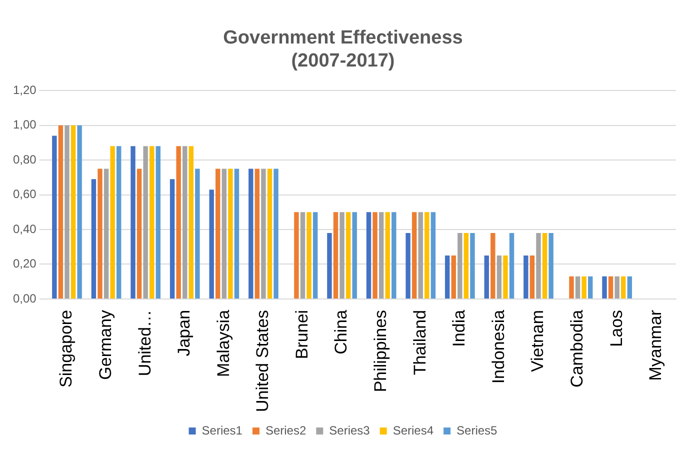 This screenshot has width=696, height=452. I want to click on x-tick-label: Vietnam, so click(538, 341).